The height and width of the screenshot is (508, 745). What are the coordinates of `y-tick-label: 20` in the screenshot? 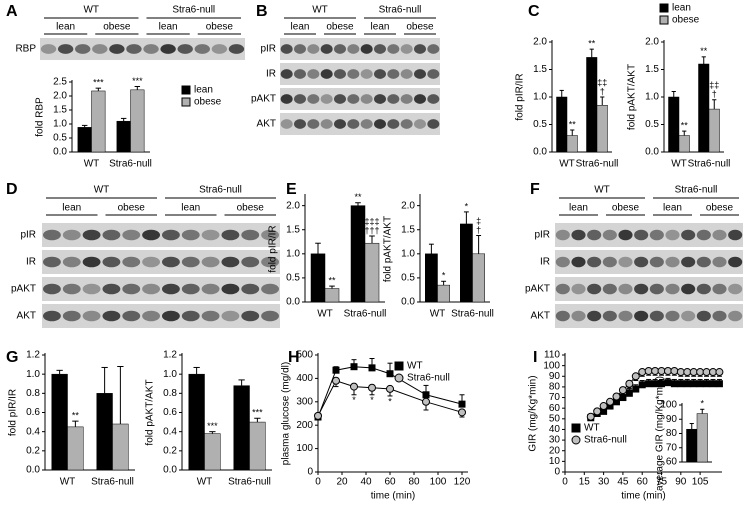 It's located at (555, 450).